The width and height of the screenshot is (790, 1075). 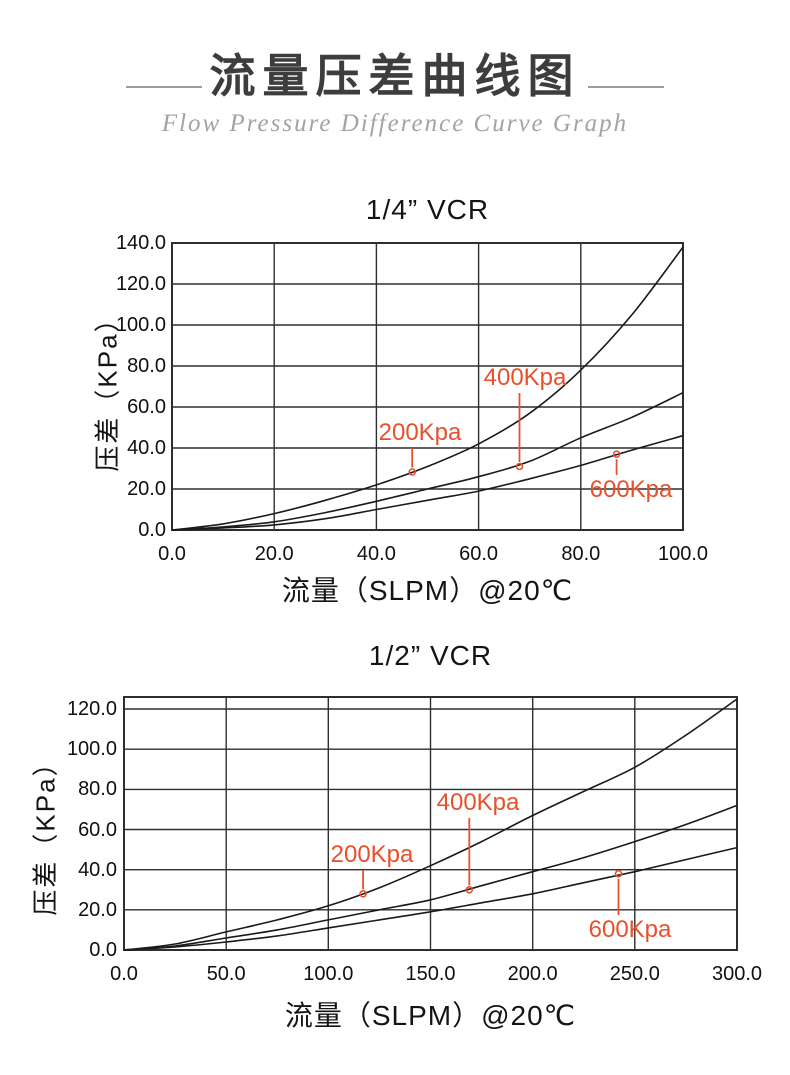 What do you see at coordinates (430, 655) in the screenshot?
I see `chart2-title: 1/2” VCR` at bounding box center [430, 655].